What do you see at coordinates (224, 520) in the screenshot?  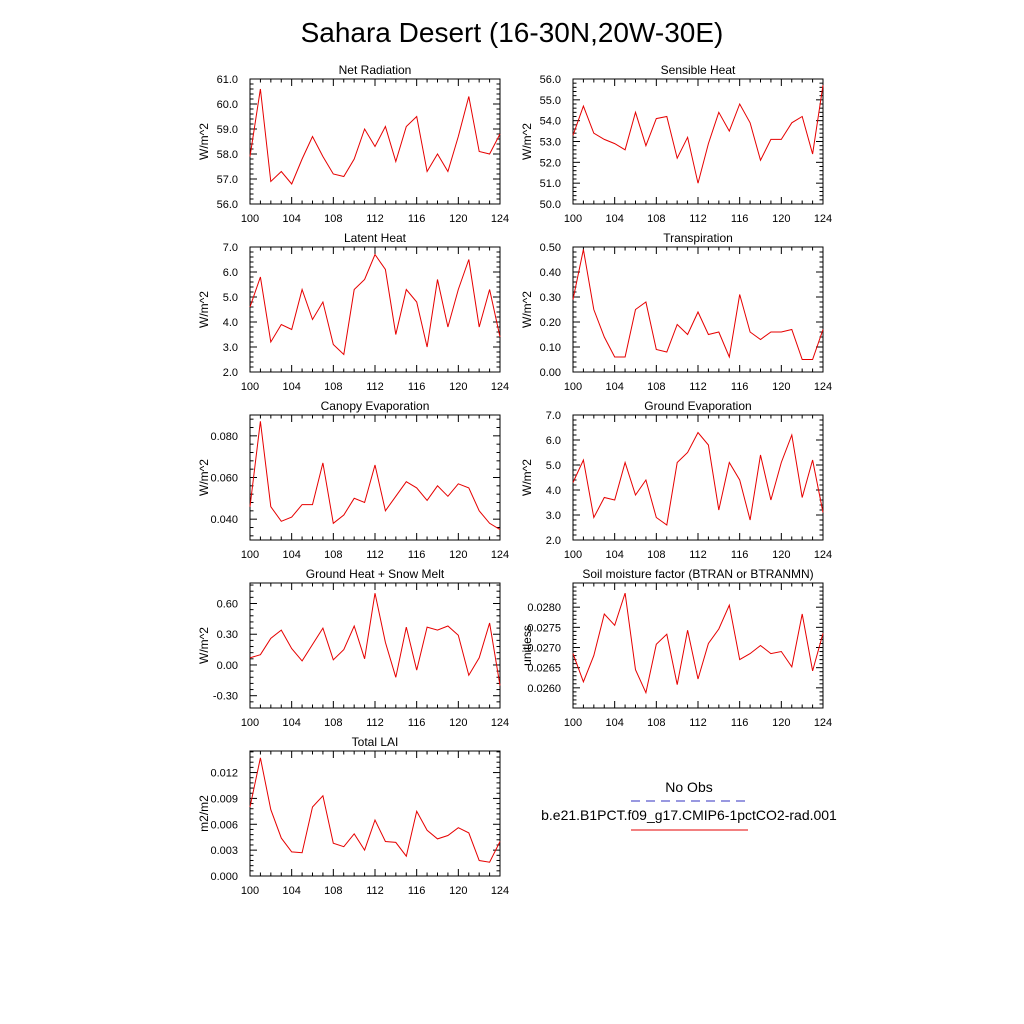 I see `y-tick-label: 0.040` at bounding box center [224, 520].